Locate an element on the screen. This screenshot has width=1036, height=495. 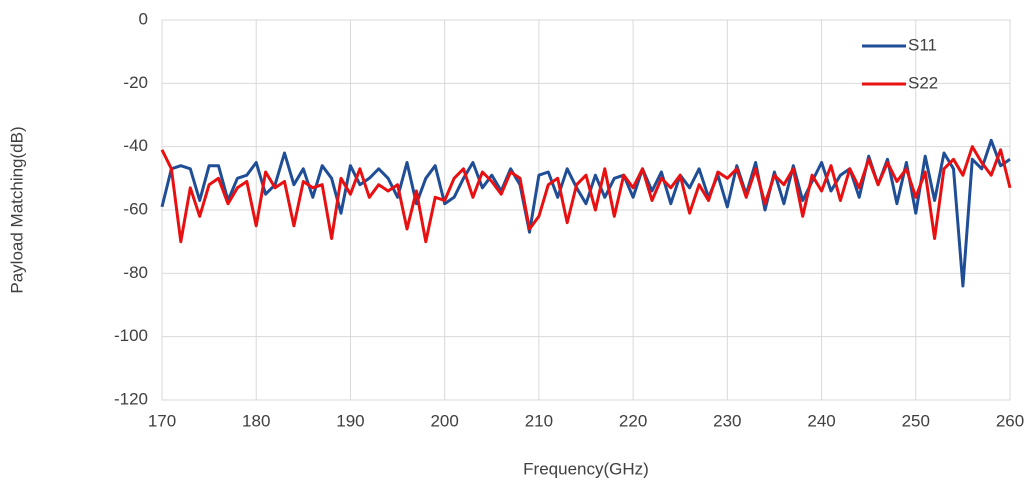
y-tick-label: -100 is located at coordinates (131, 335).